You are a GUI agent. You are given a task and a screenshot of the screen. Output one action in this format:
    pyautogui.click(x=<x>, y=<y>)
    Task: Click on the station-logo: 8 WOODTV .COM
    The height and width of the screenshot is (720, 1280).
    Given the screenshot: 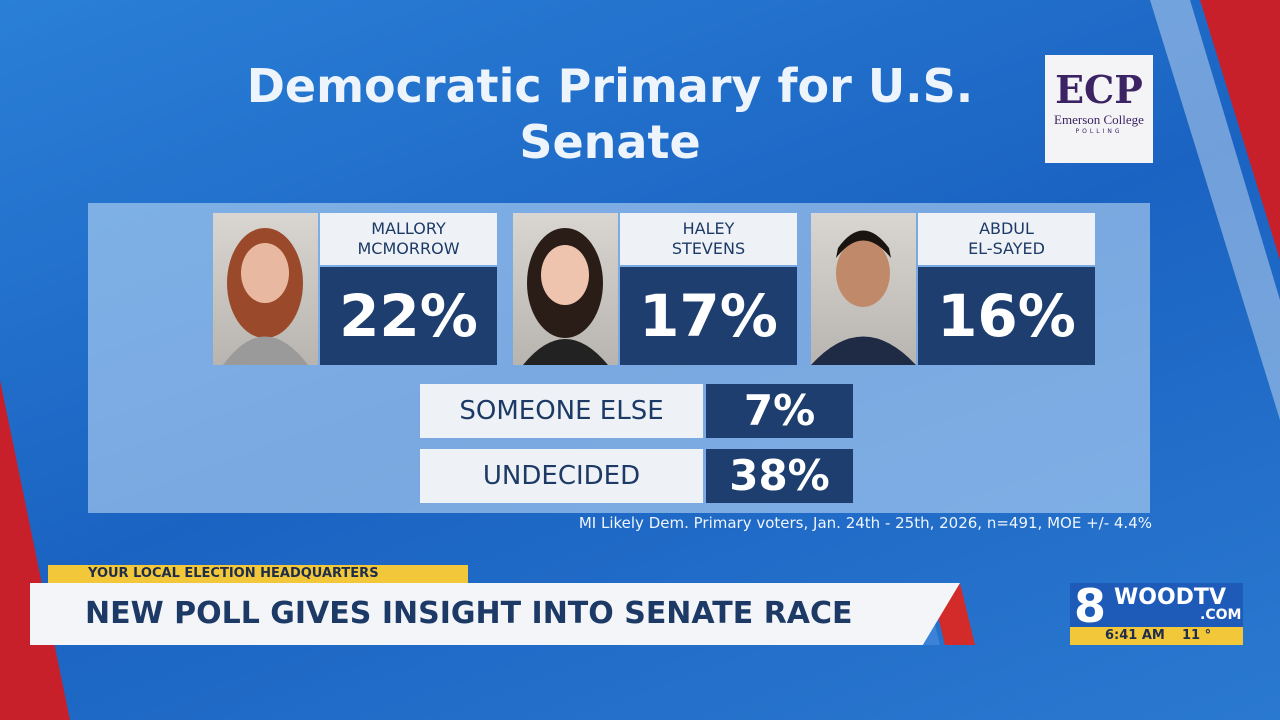 What is the action you would take?
    pyautogui.click(x=1156, y=606)
    